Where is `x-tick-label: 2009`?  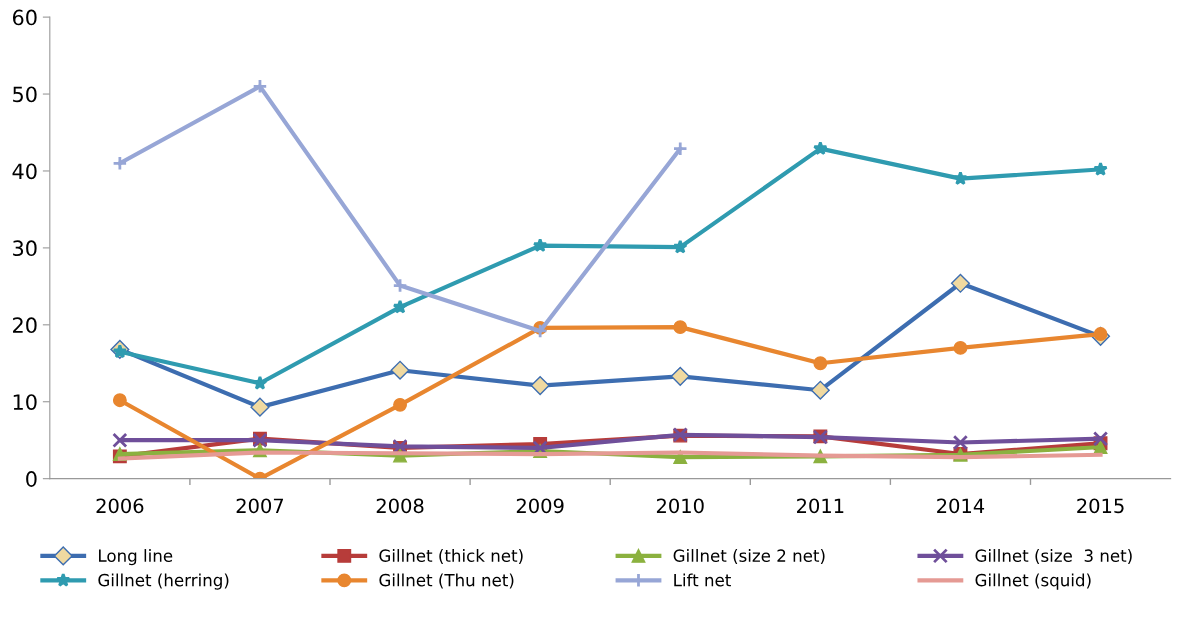 x-tick-label: 2009 is located at coordinates (540, 506).